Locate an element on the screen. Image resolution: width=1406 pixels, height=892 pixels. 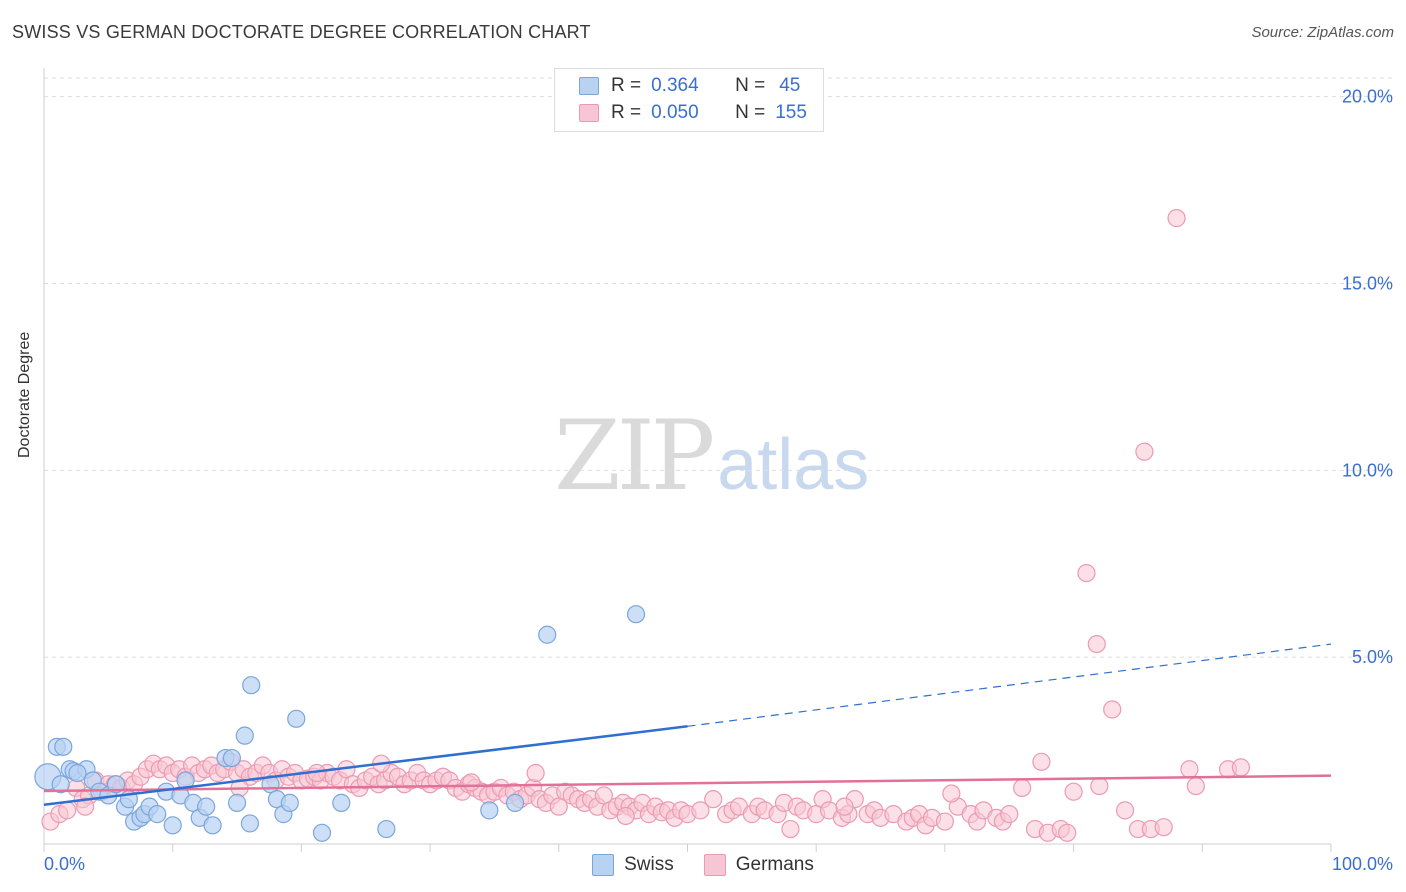
germans-n-label: N = is located at coordinates (750, 112).